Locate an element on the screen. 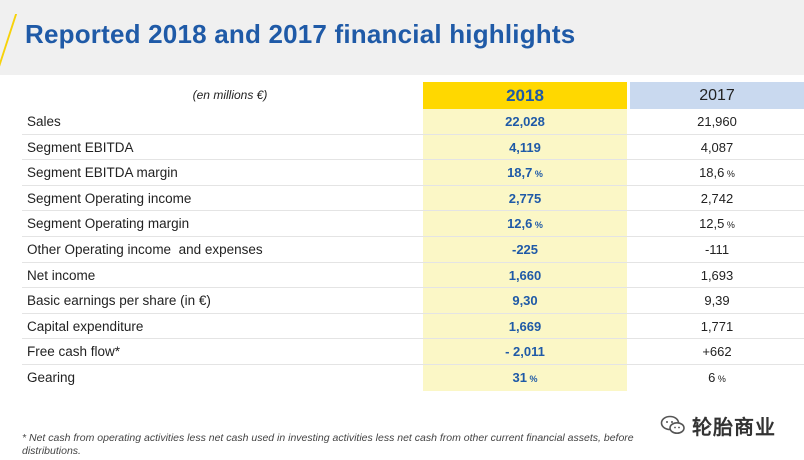 The width and height of the screenshot is (804, 460). watermark: 轮胎商业 is located at coordinates (718, 425).